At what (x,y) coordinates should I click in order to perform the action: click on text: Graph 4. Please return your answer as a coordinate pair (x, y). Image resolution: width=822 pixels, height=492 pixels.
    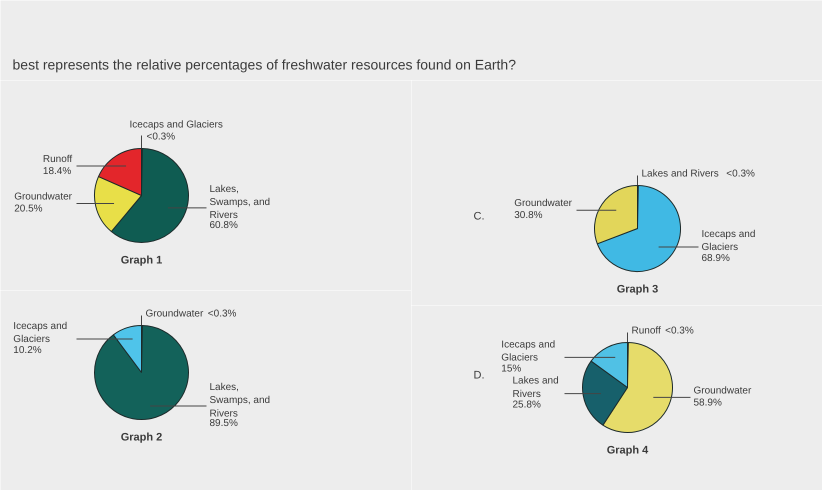
    Looking at the image, I should click on (628, 450).